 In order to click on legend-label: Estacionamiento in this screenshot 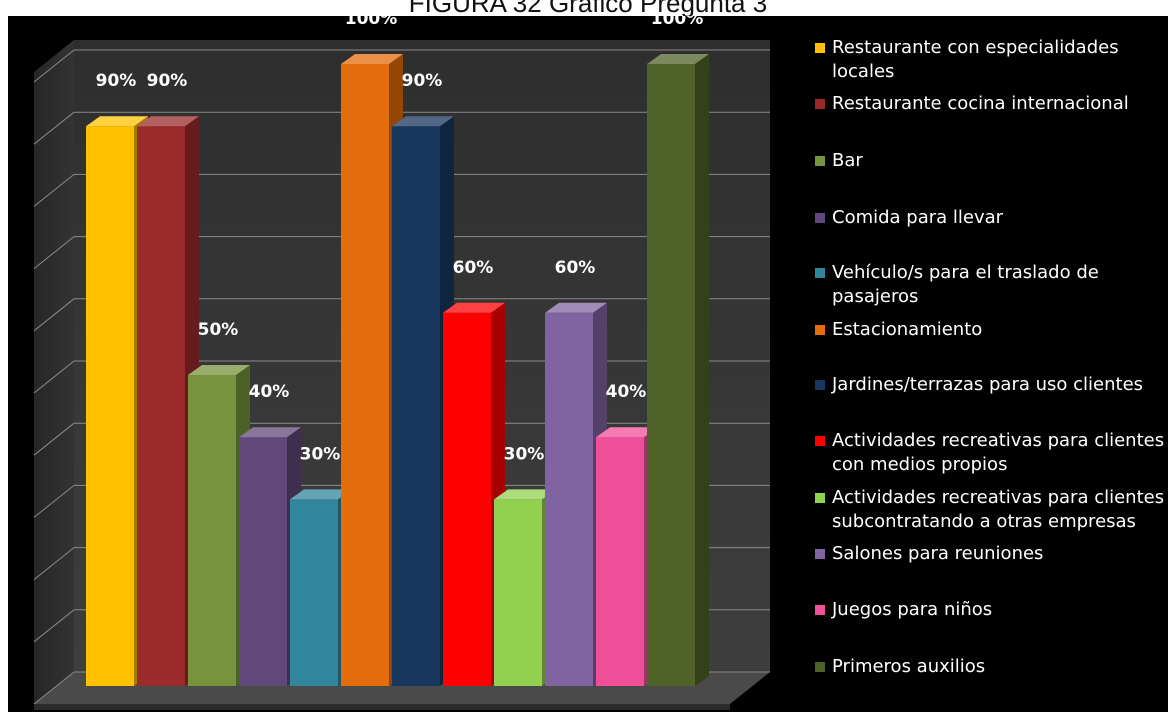, I will do `click(907, 329)`.